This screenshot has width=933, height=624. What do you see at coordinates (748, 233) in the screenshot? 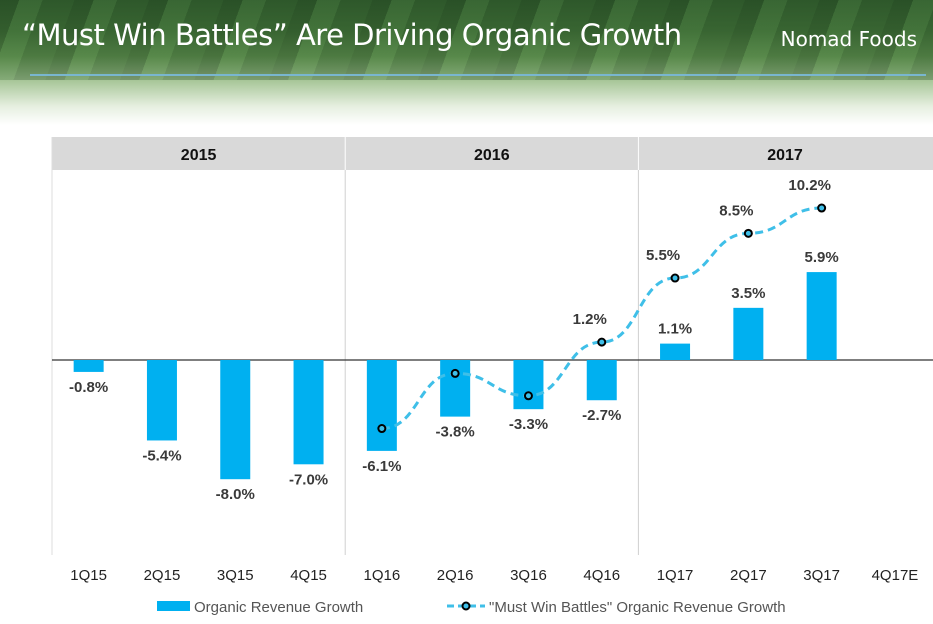
I see `mwb-marker-2Q17` at bounding box center [748, 233].